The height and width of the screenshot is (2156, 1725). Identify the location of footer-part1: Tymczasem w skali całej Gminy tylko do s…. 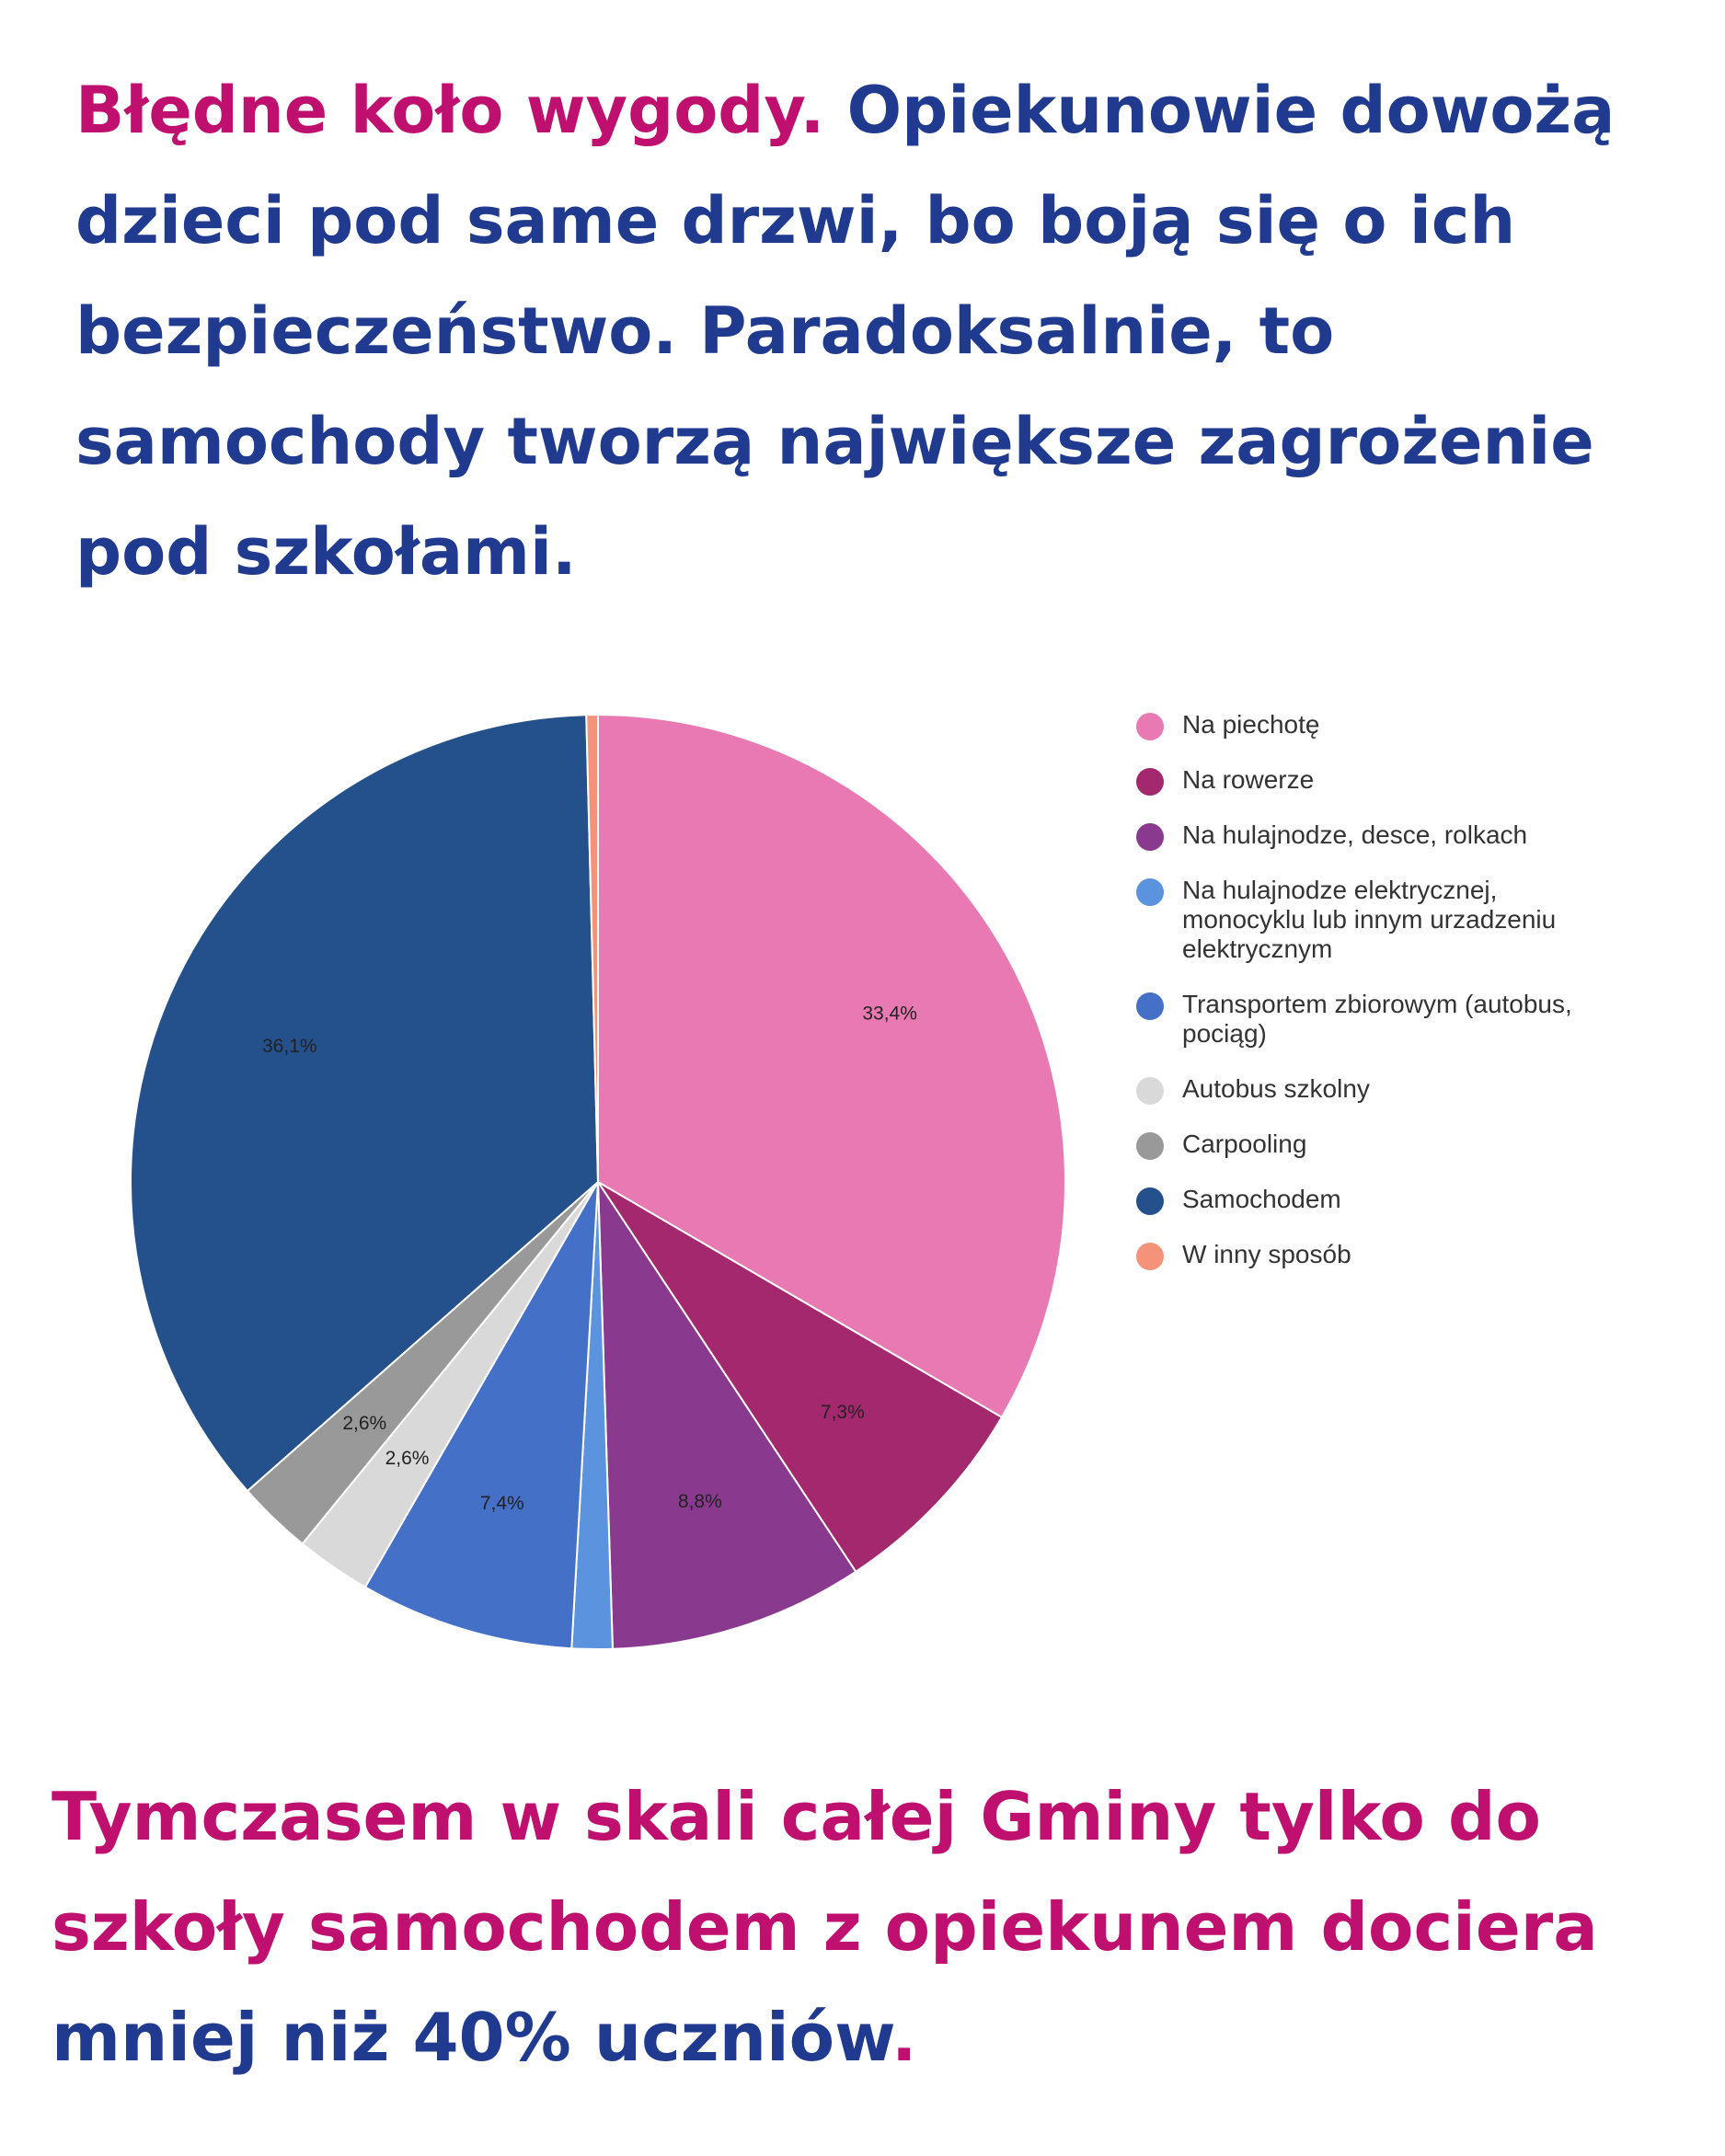
(825, 1872).